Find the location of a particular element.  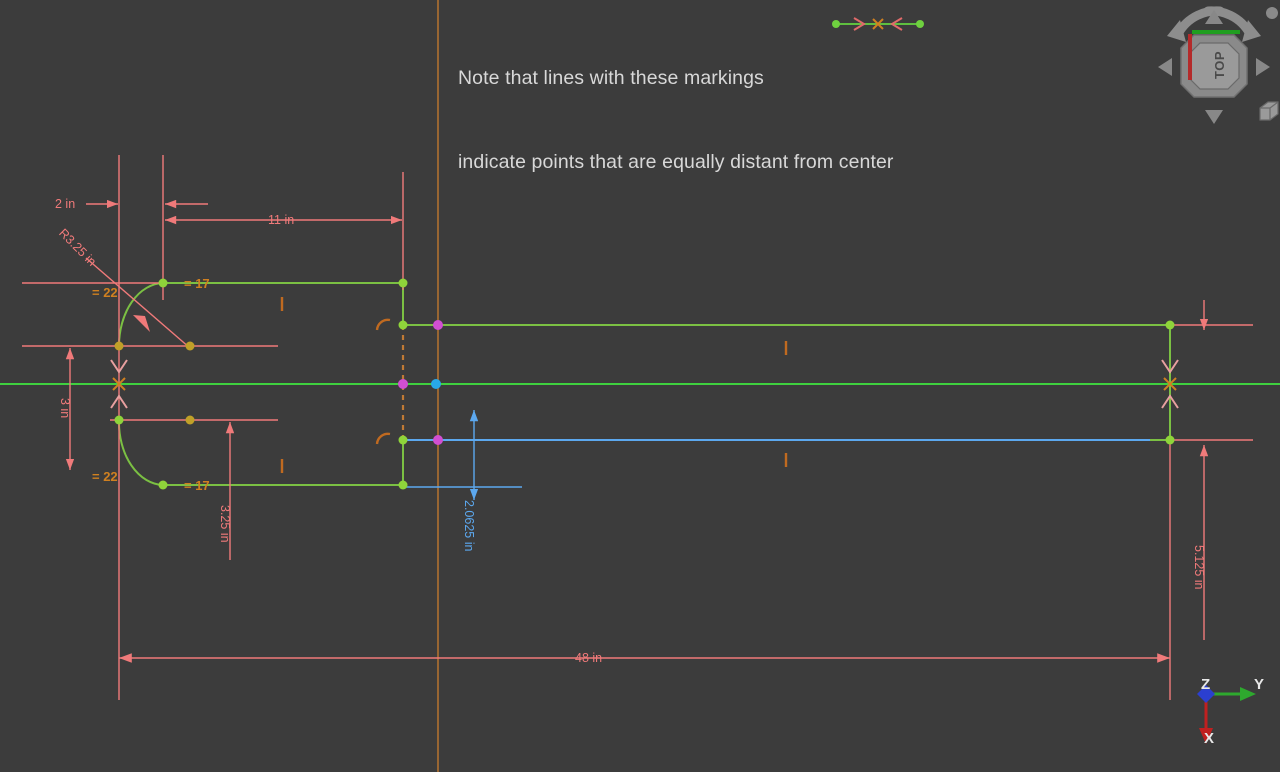

axis-label-z: Z is located at coordinates (1206, 684).